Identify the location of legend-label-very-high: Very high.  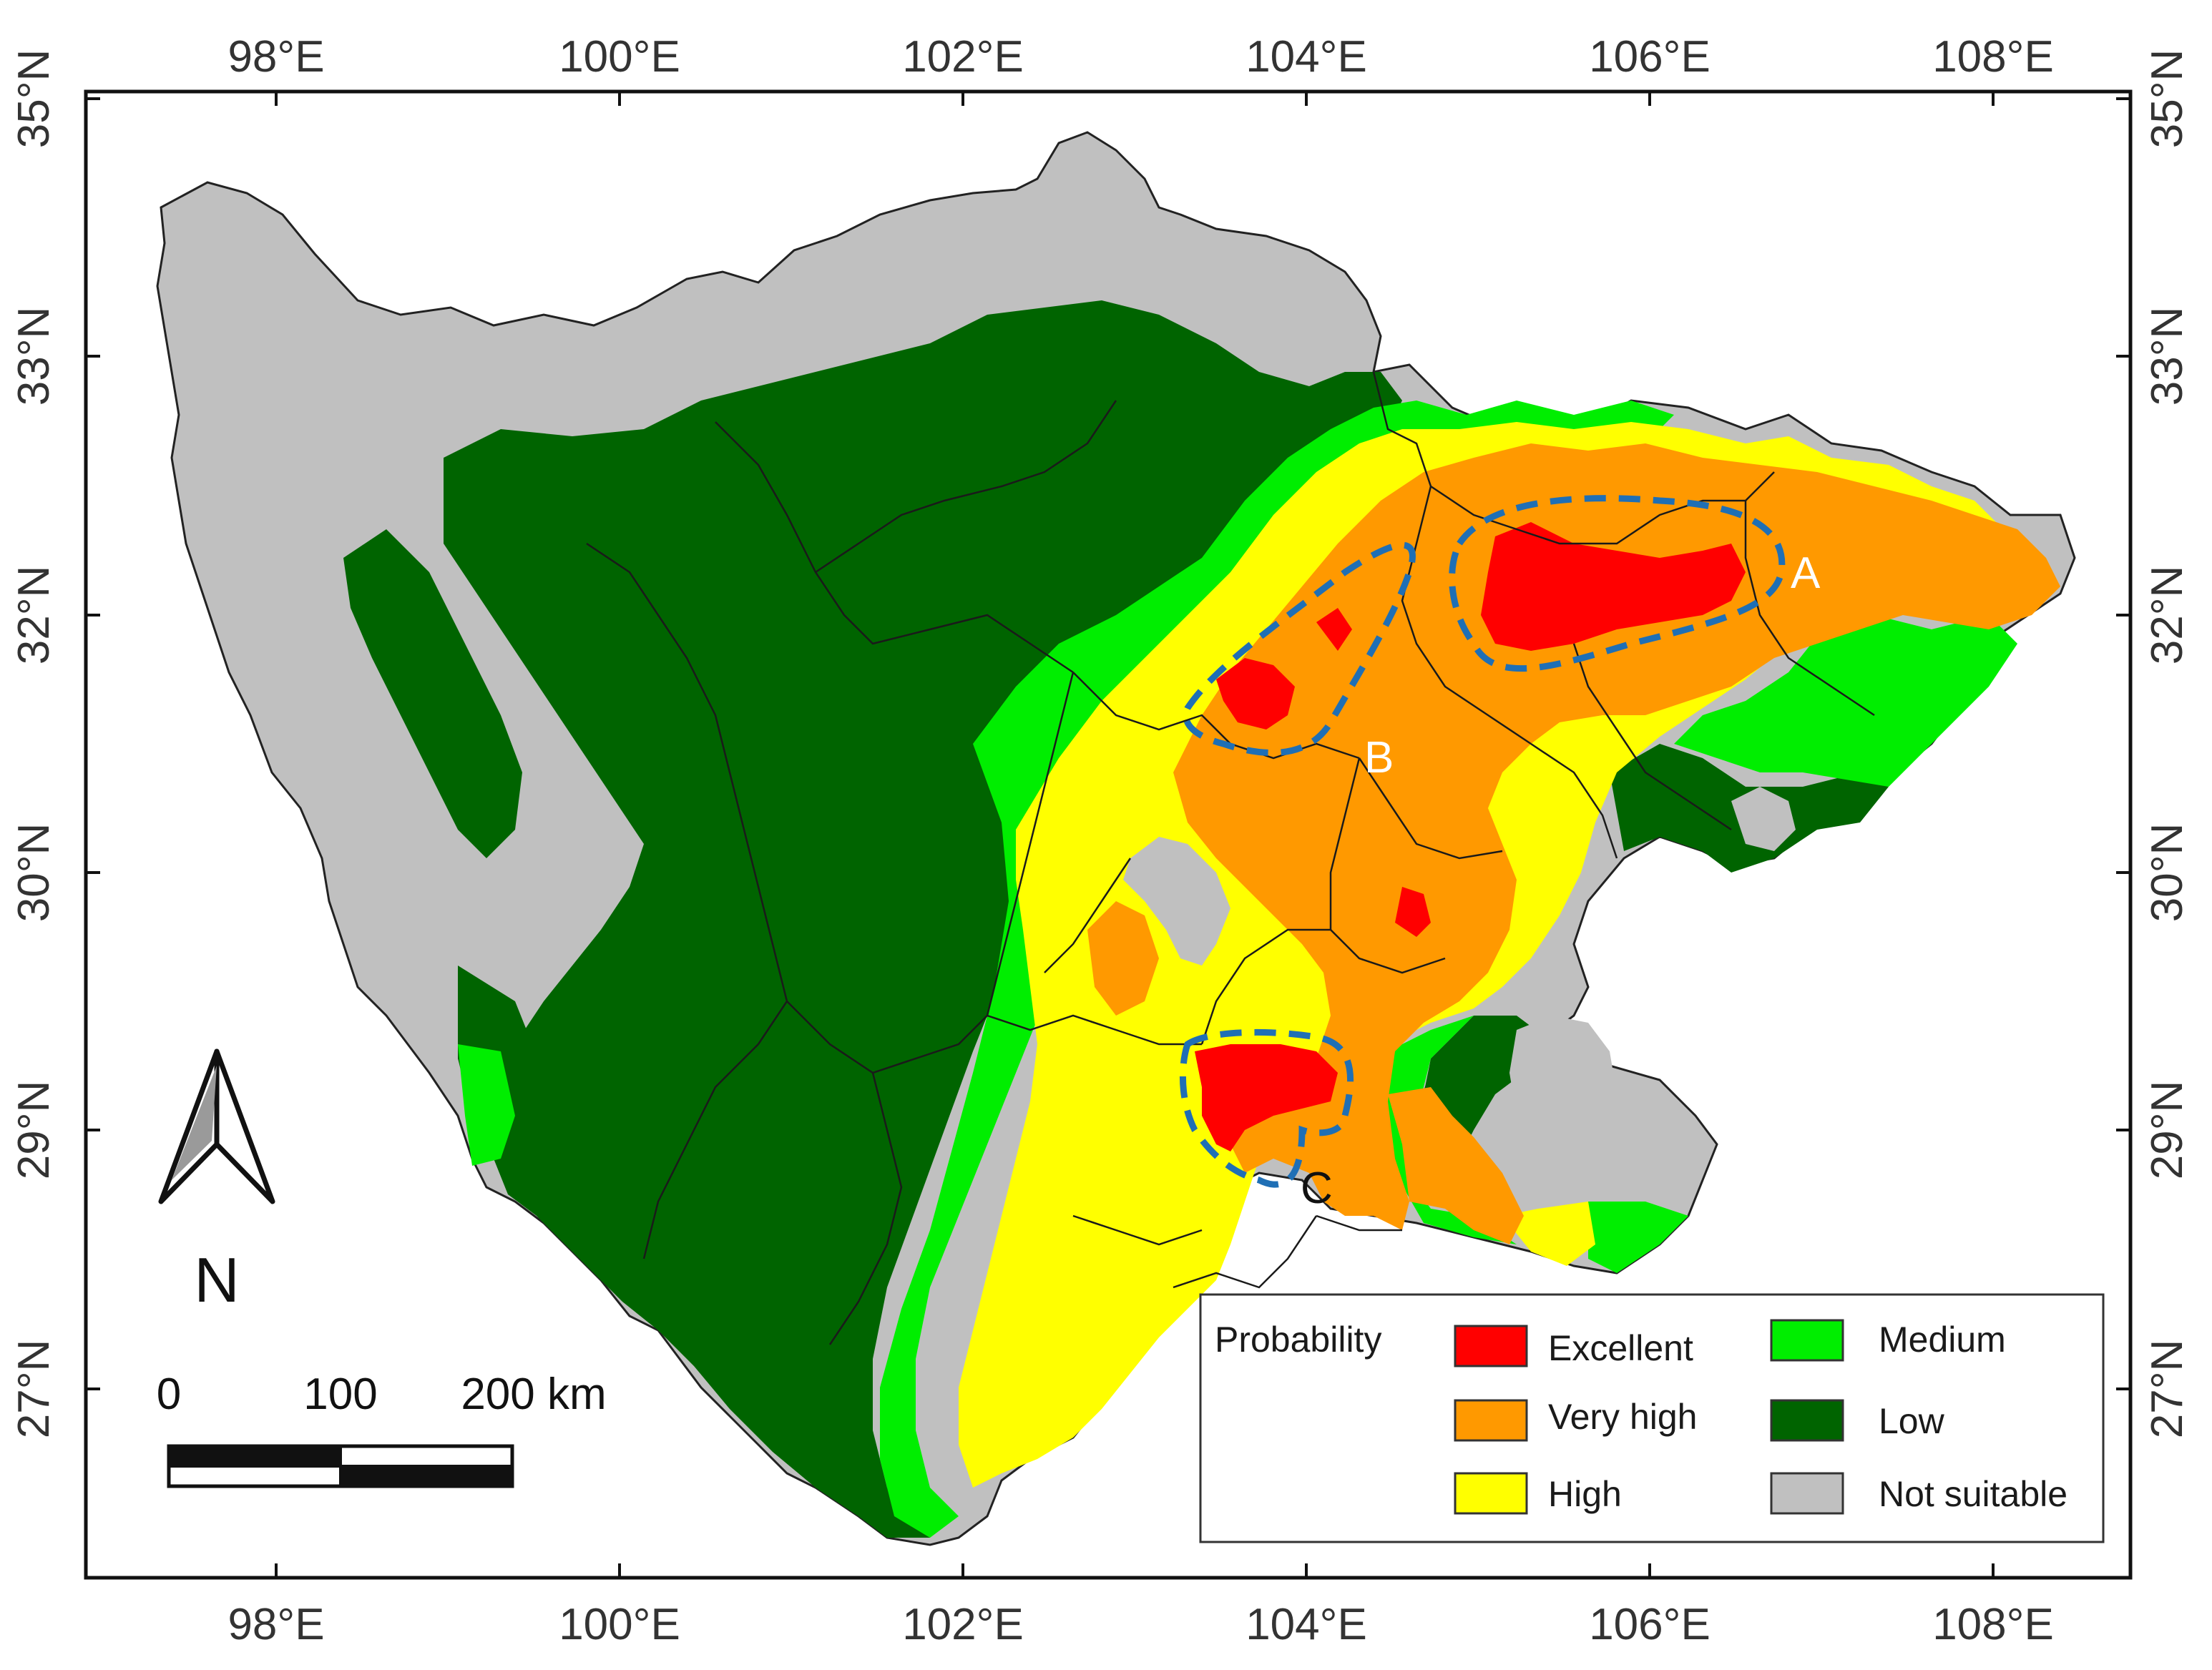
(1622, 1417).